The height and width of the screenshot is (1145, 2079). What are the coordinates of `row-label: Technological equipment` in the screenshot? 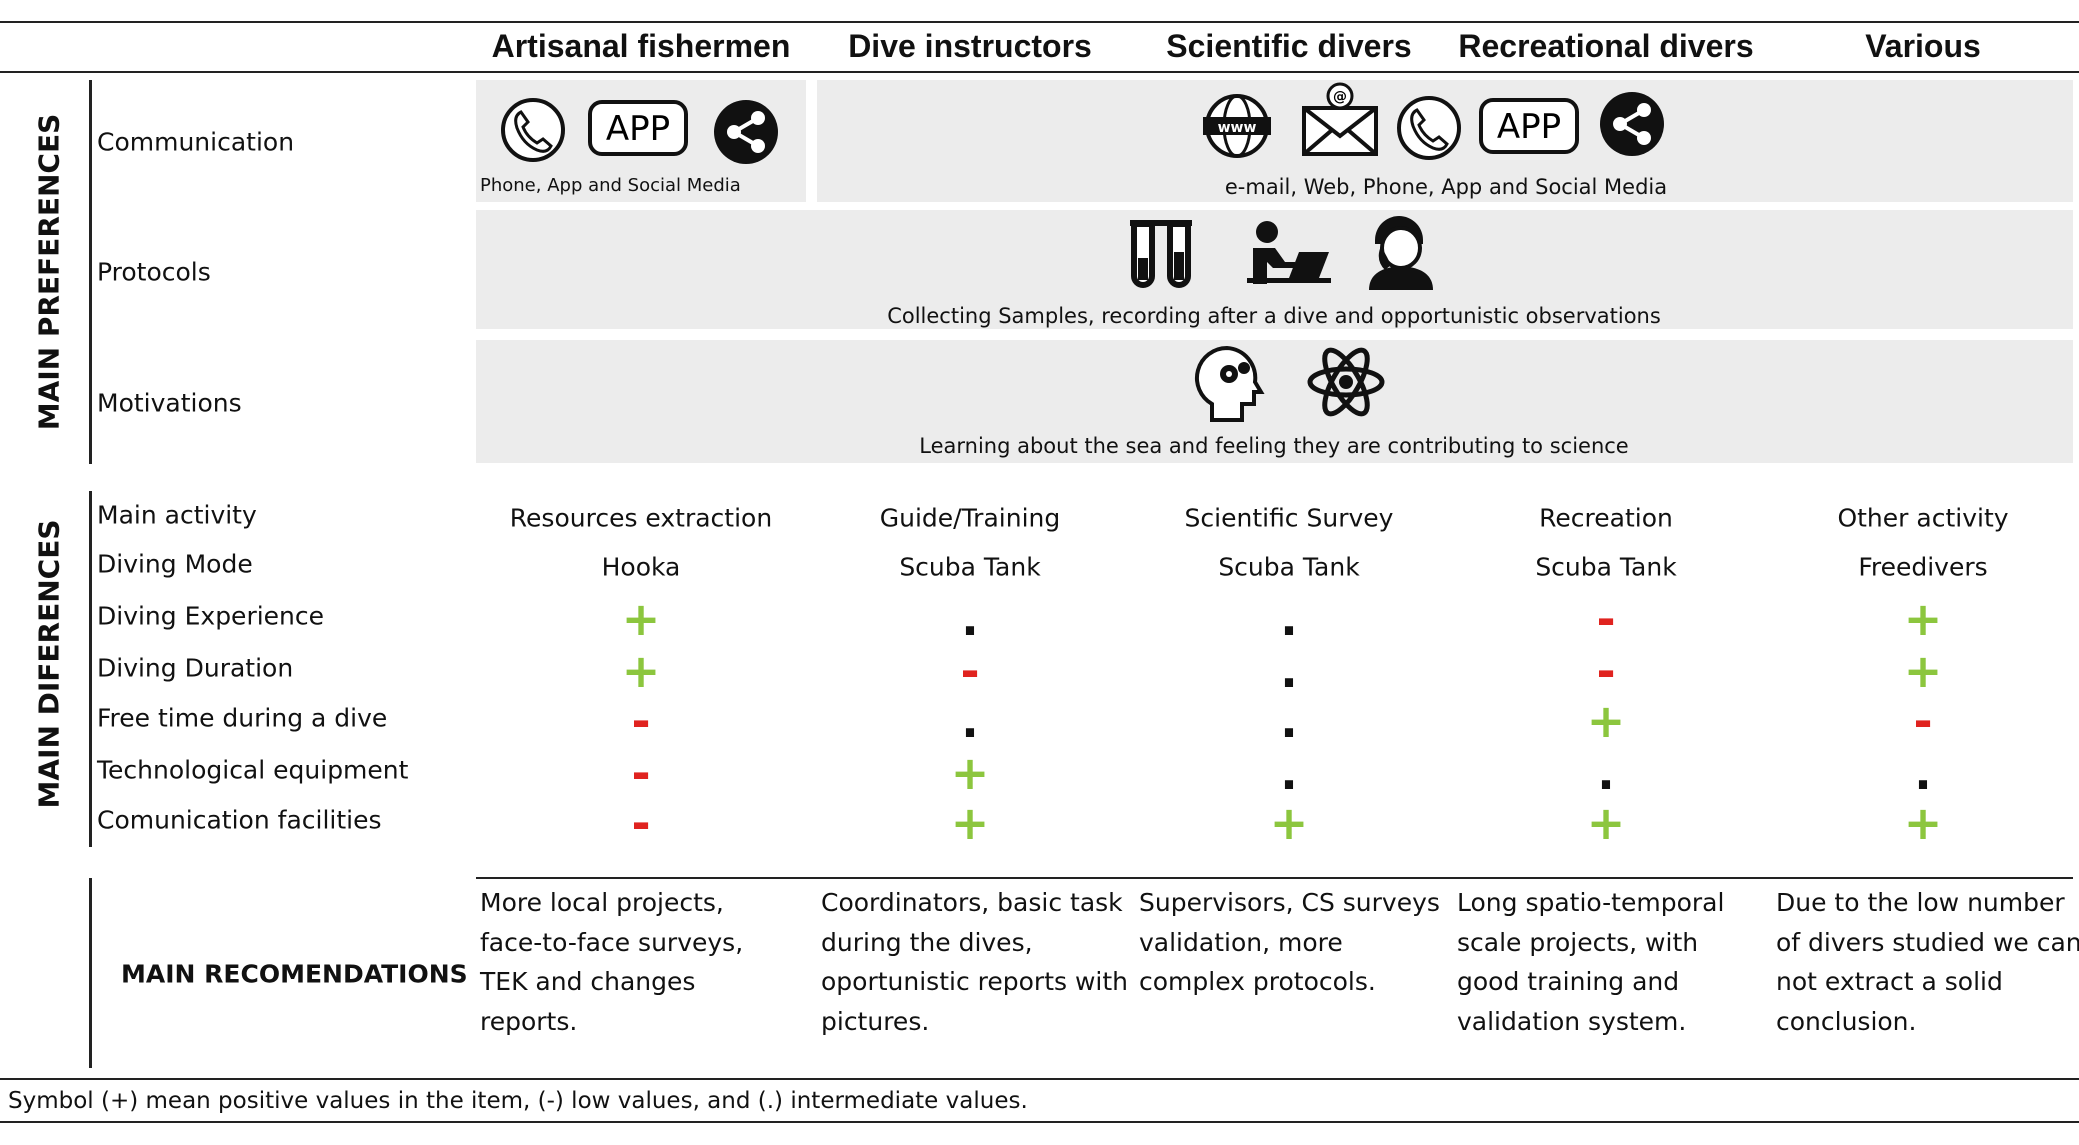 It's located at (253, 770).